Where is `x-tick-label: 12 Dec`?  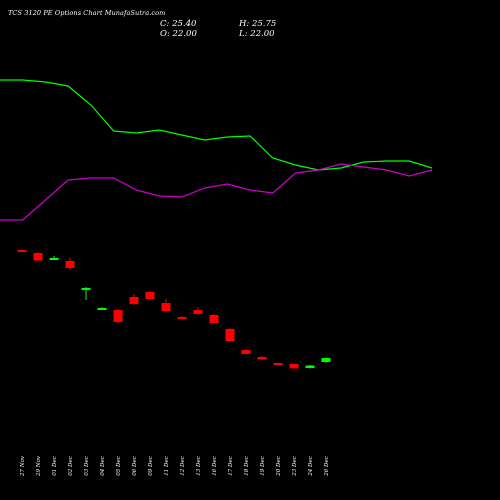 x-tick-label: 12 Dec is located at coordinates (183, 466).